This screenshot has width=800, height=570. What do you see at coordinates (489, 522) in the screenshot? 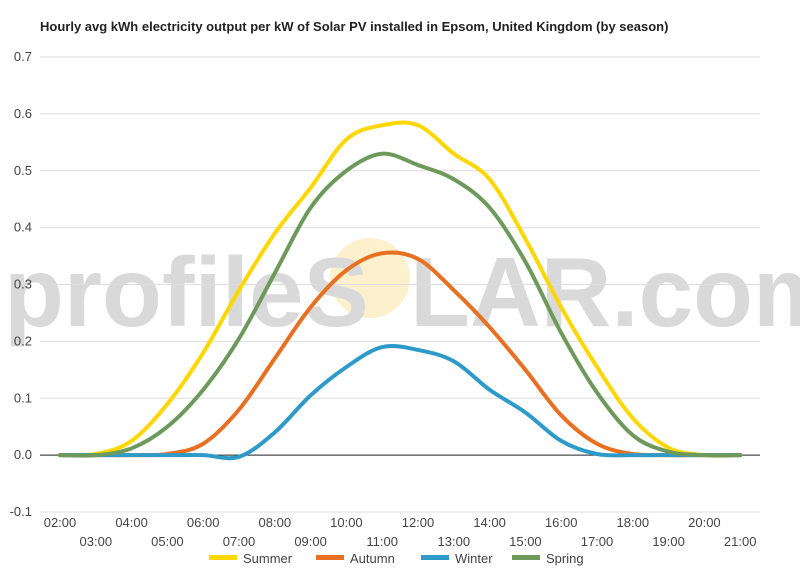
I see `x-tick-label: 14:00` at bounding box center [489, 522].